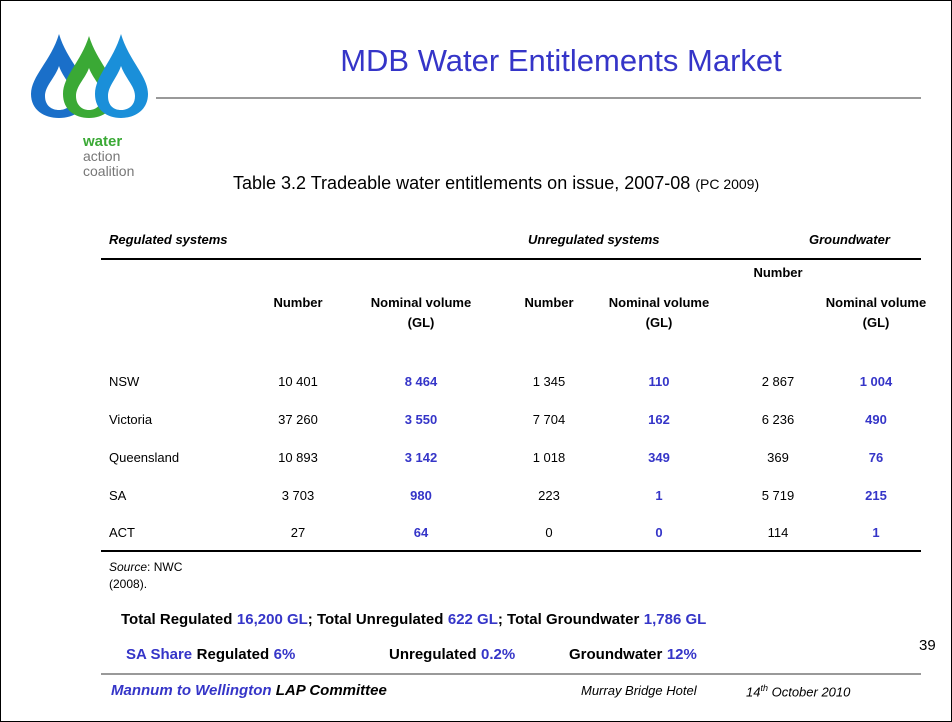  I want to click on summary-group: Groundwater 12%, so click(633, 654).